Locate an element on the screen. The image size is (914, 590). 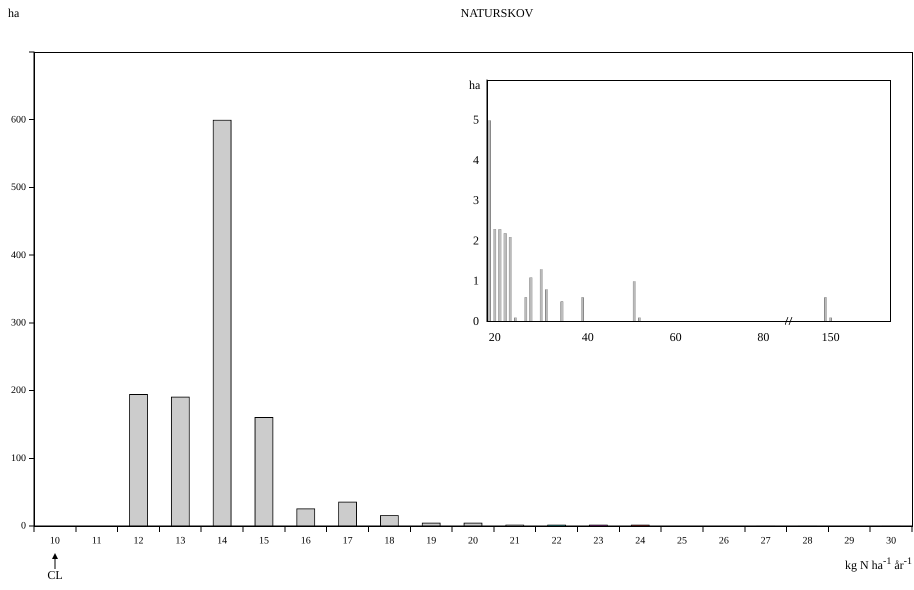
text: CL is located at coordinates (55, 575).